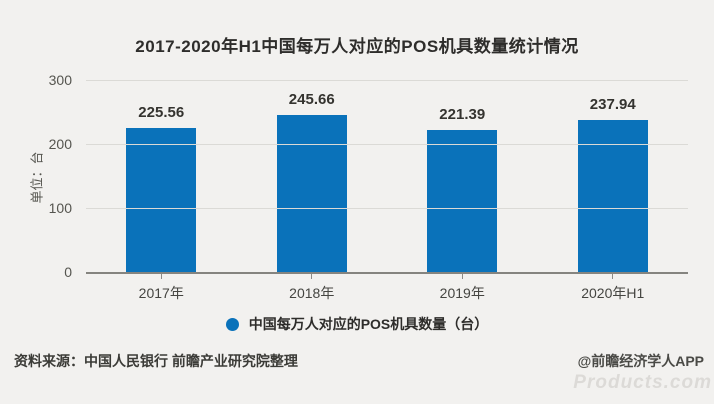 This screenshot has height=404, width=714. Describe the element at coordinates (357, 46) in the screenshot. I see `chart-title: 2017-2020年H1中国每万人对应的POS机具数量统计情况` at that location.